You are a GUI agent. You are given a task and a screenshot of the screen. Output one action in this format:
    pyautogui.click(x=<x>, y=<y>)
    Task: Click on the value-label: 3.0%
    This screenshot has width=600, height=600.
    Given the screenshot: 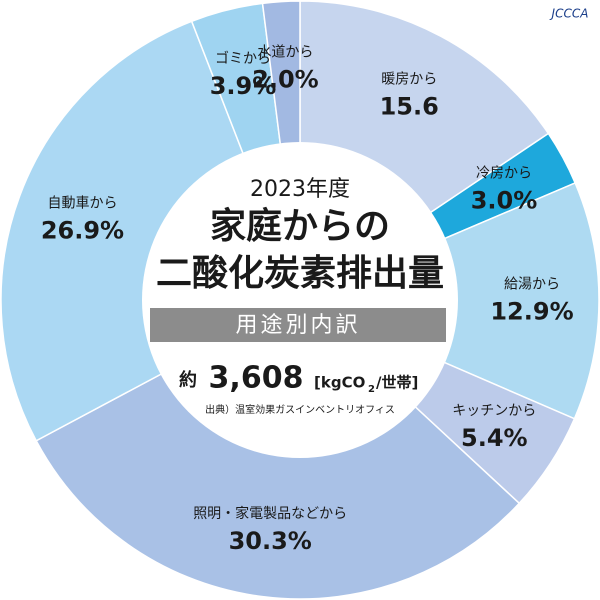 What is the action you would take?
    pyautogui.click(x=504, y=201)
    